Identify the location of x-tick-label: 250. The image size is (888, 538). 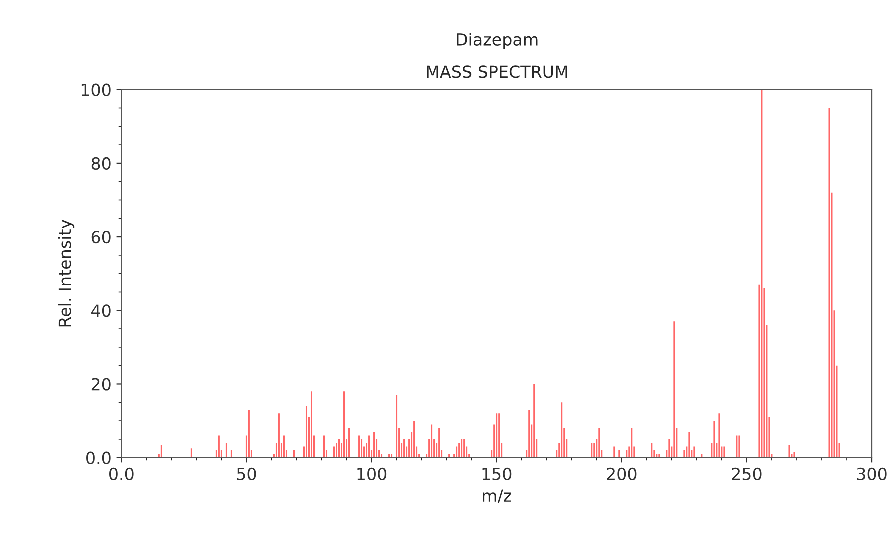
(747, 474).